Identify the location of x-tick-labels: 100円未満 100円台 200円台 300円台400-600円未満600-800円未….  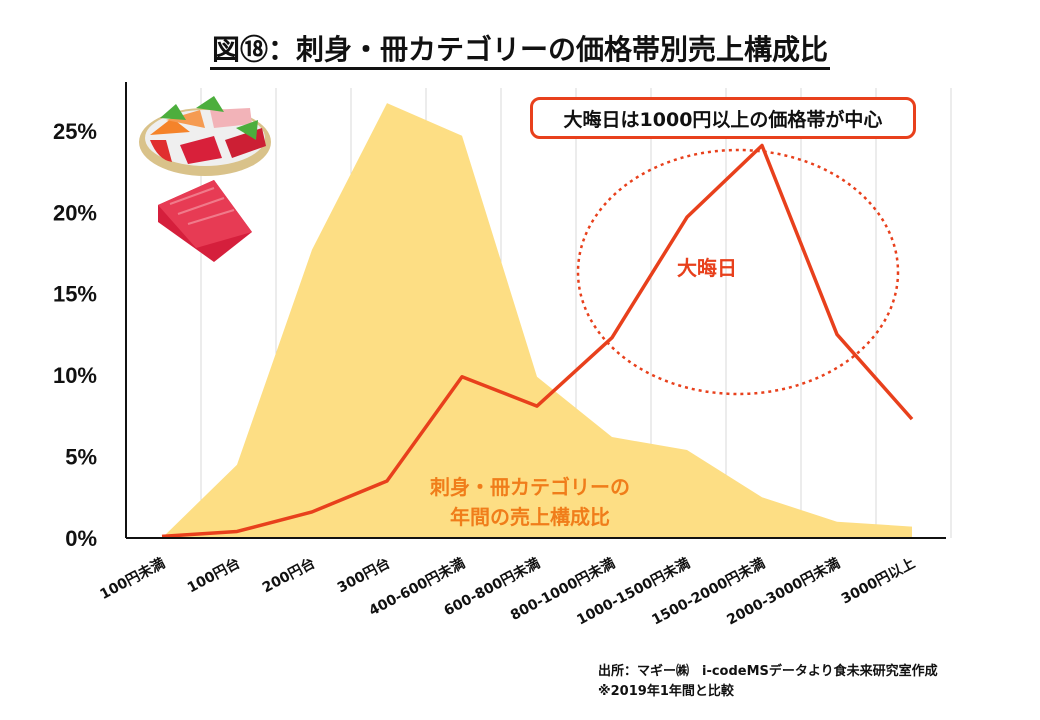
(507, 592).